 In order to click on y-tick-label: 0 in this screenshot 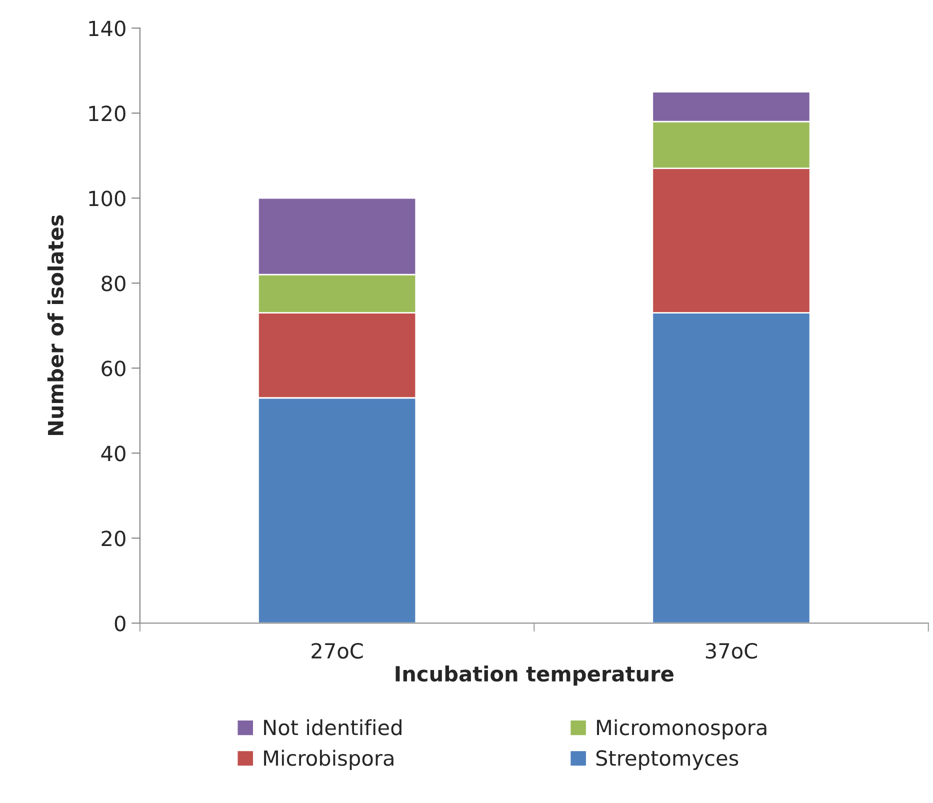, I will do `click(120, 624)`.